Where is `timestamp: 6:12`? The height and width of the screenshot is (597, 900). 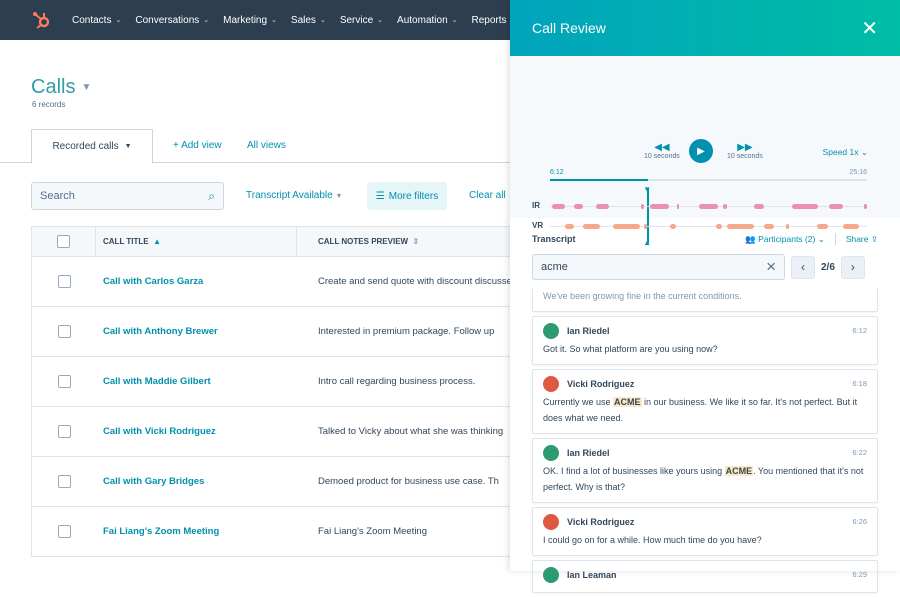 timestamp: 6:12 is located at coordinates (859, 330).